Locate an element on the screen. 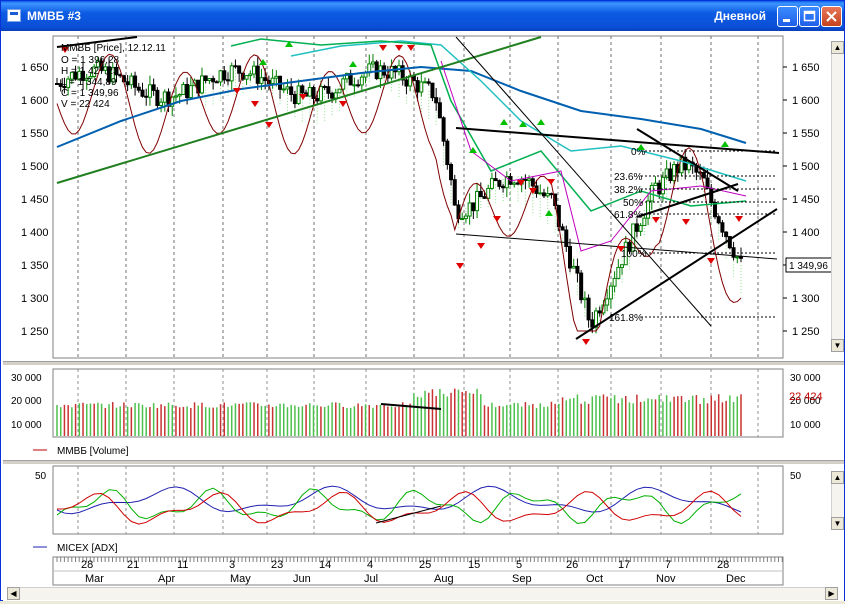  ohlc-value-1: H = 1 427,23 is located at coordinates (90, 71).